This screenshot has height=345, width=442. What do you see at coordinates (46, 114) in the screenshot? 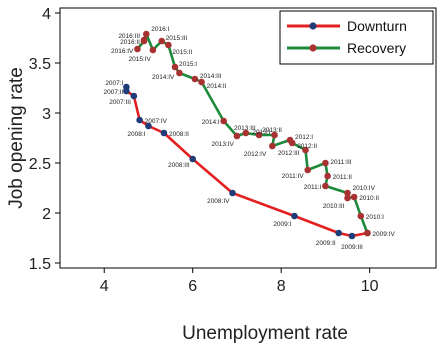
I see `y-tick-label-3: 3` at bounding box center [46, 114].